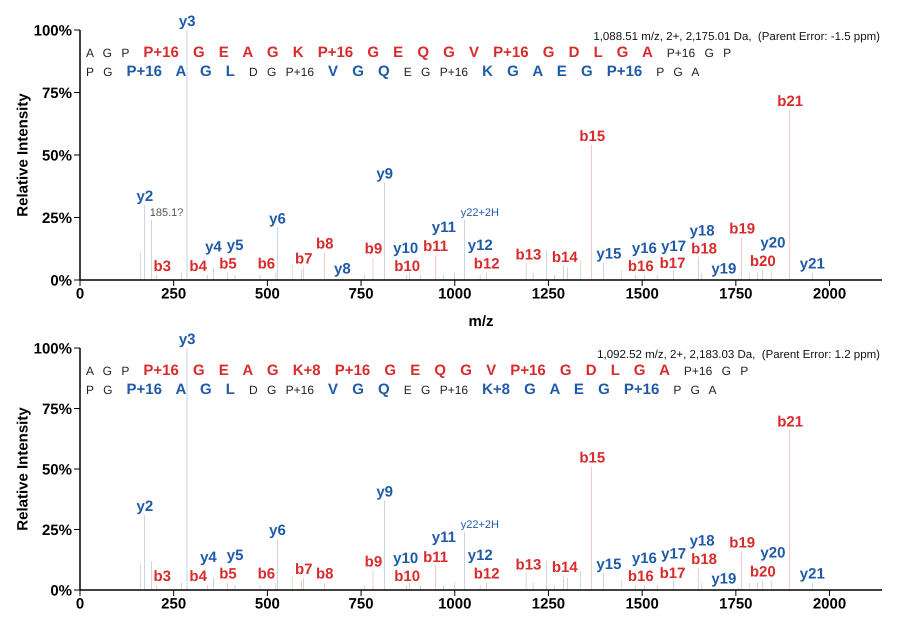 The image size is (904, 626). Describe the element at coordinates (281, 72) in the screenshot. I see `annotation: D G P+16` at that location.